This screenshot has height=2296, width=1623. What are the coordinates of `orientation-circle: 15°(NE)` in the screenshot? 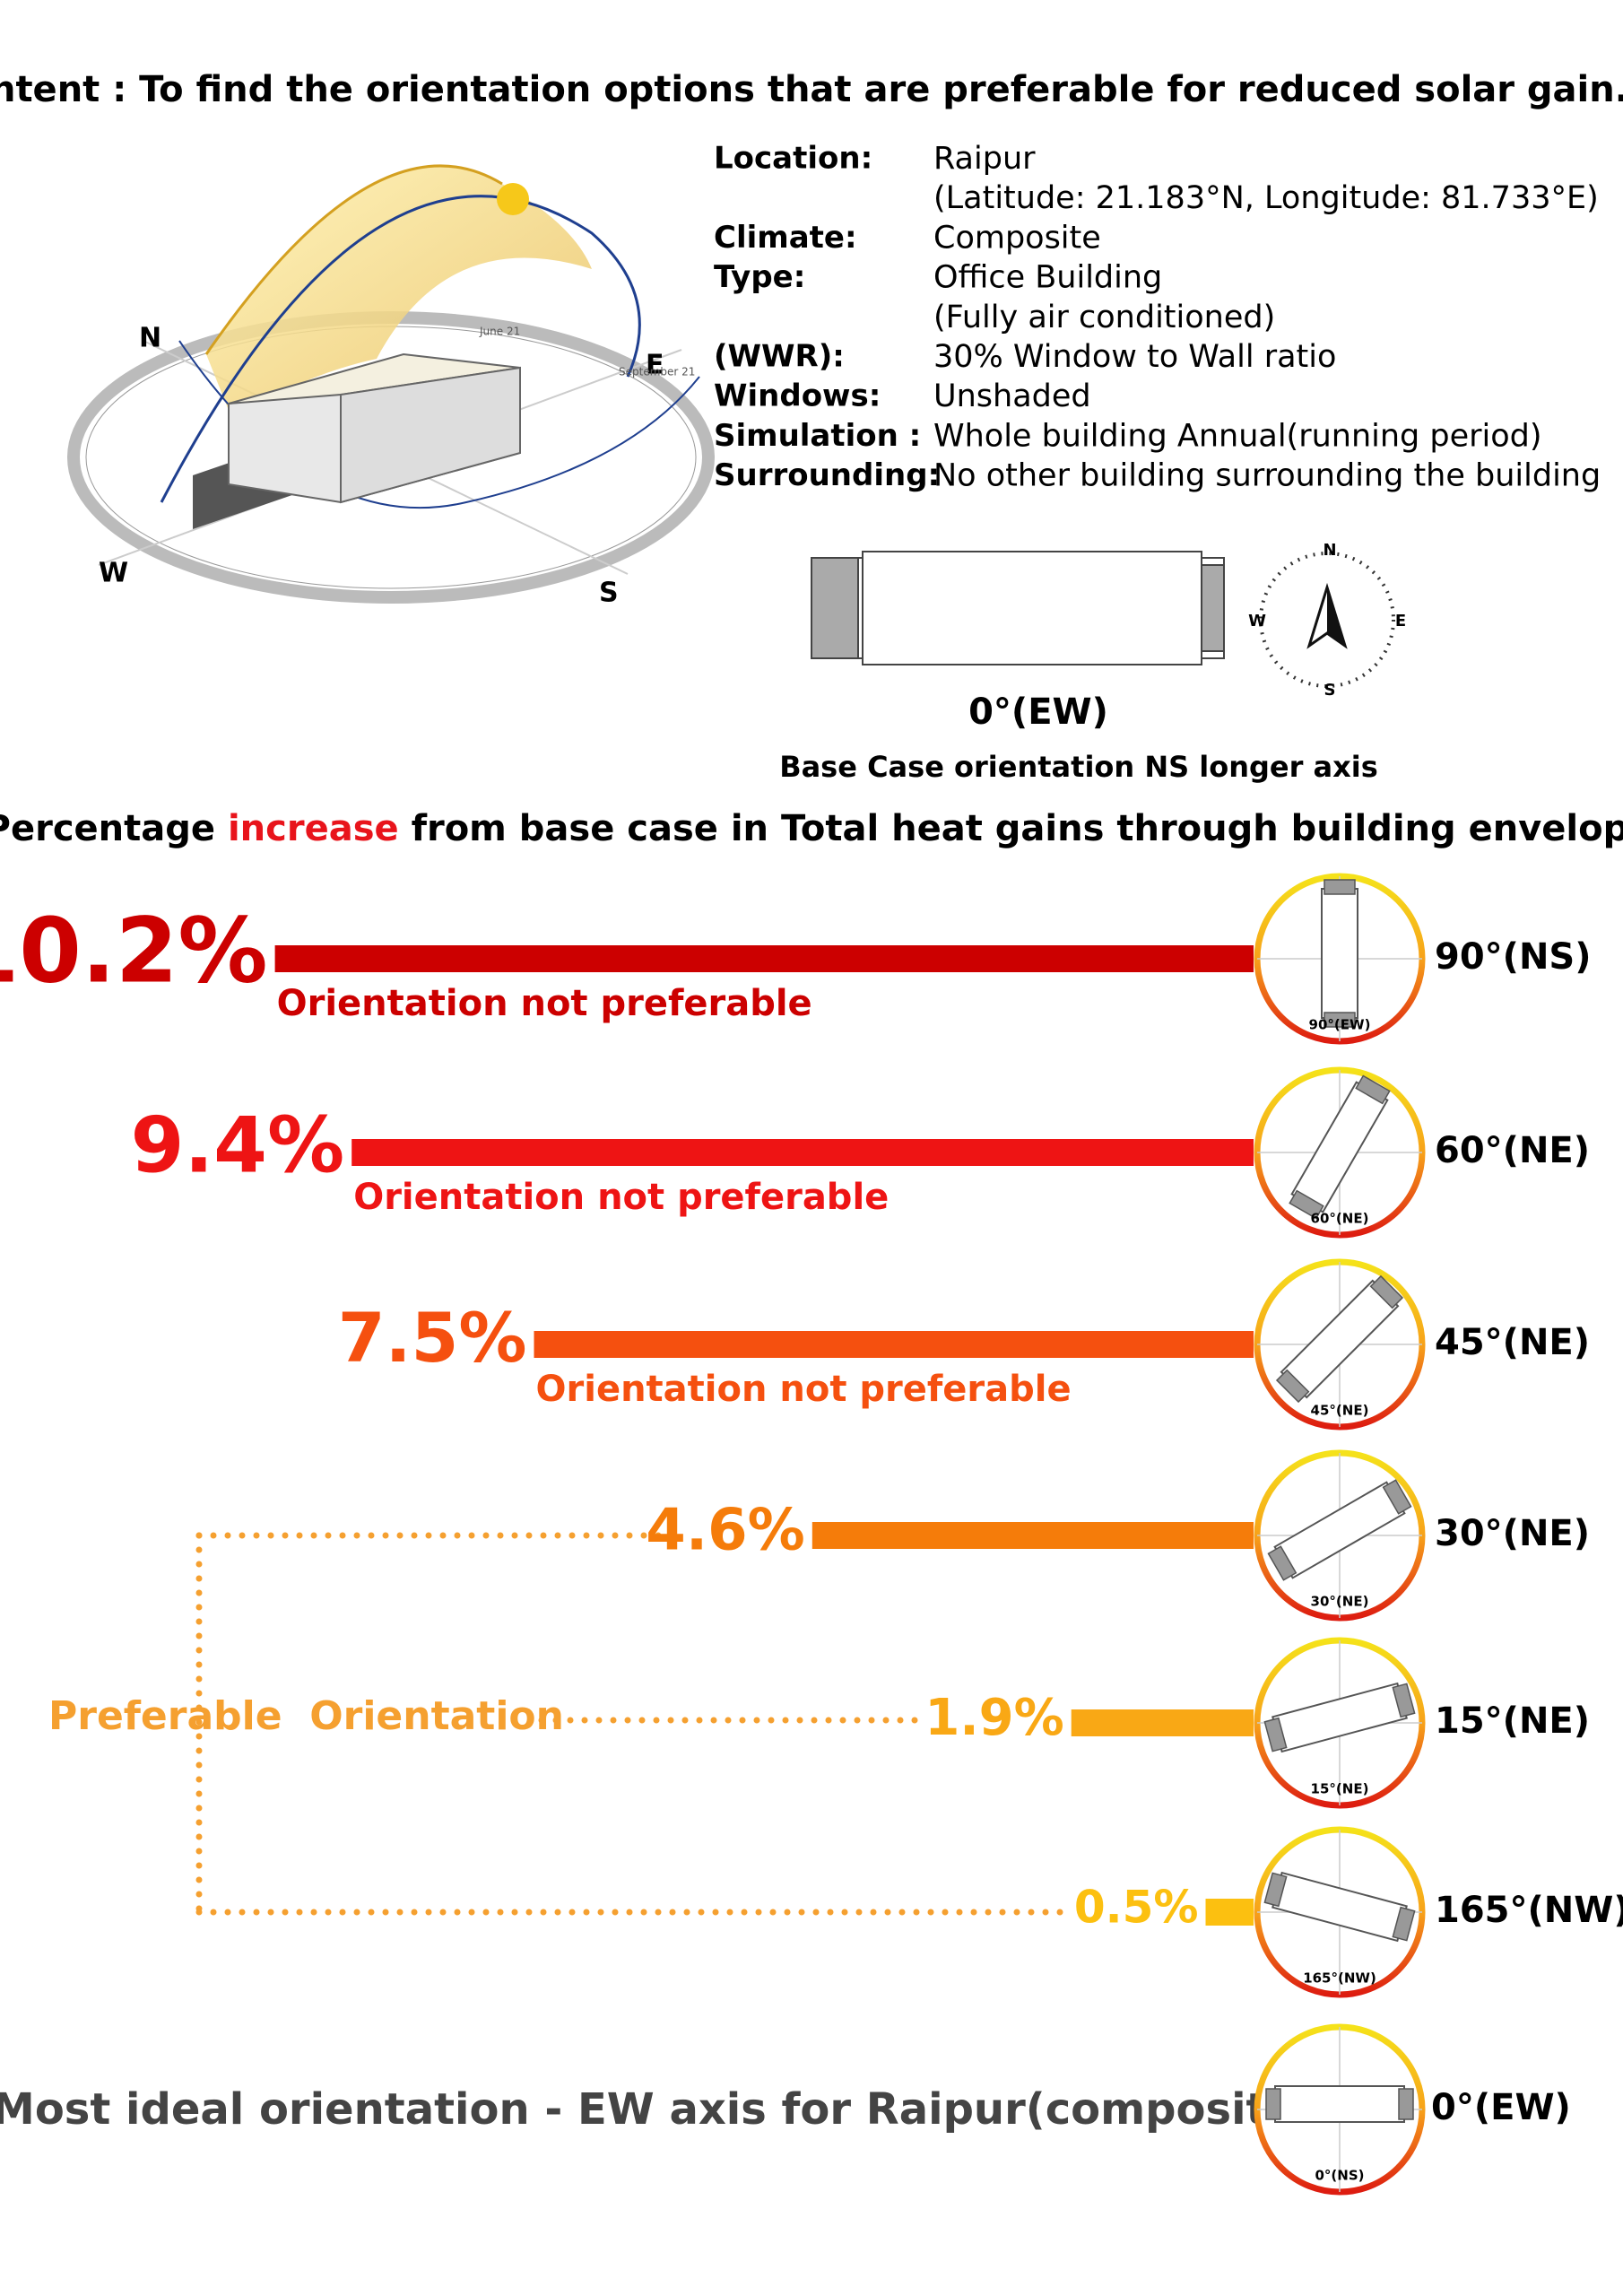 It's located at (1340, 1723).